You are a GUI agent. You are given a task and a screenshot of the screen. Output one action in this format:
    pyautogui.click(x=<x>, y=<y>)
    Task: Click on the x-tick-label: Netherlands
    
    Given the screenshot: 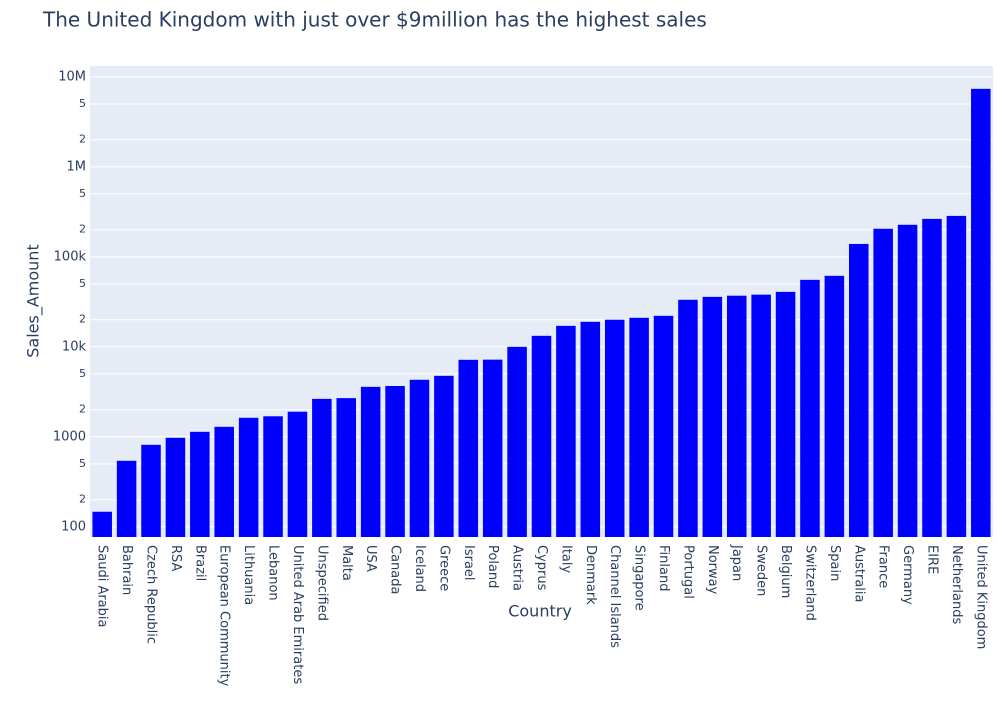 What is the action you would take?
    pyautogui.click(x=956, y=584)
    